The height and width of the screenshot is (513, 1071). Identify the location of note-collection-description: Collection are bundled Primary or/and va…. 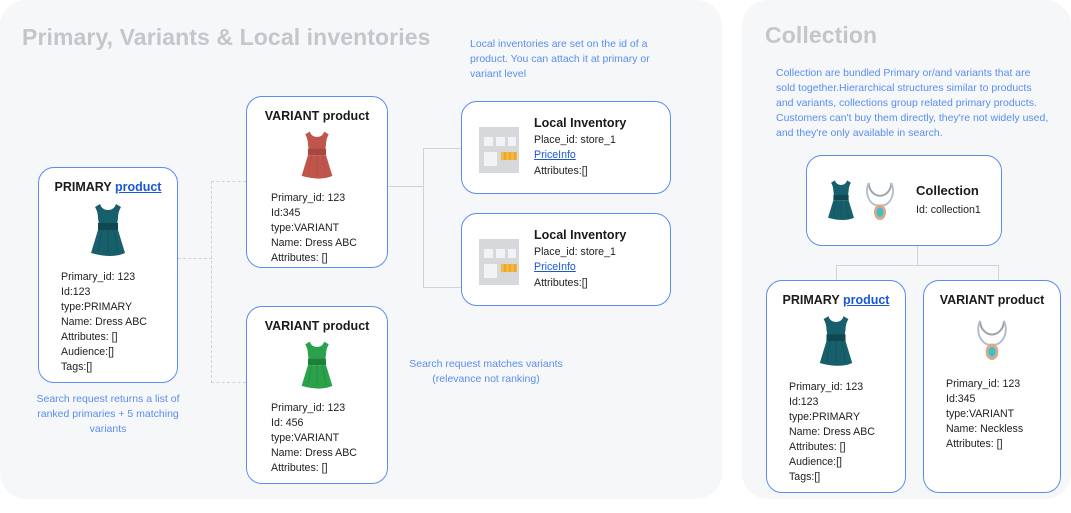
(912, 103).